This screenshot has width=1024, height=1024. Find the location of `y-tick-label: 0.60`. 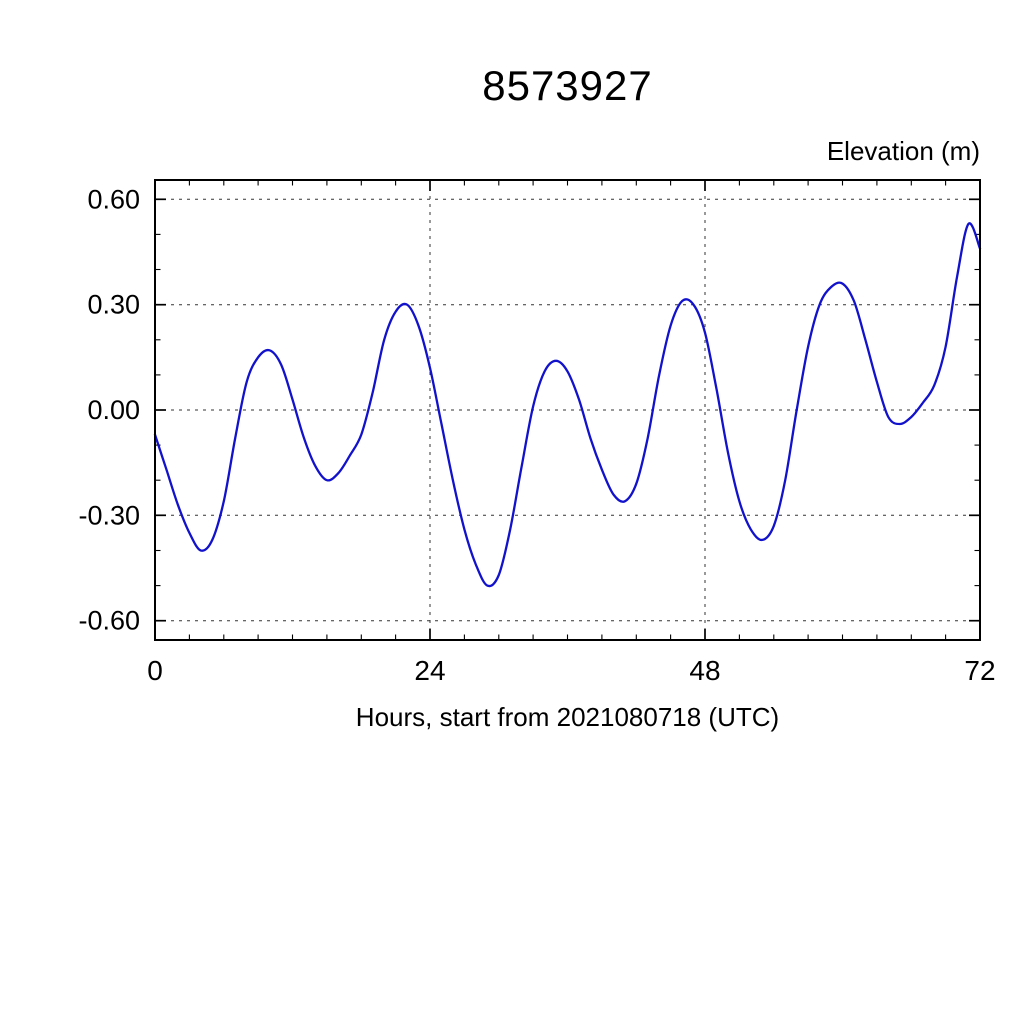

y-tick-label: 0.60 is located at coordinates (113, 199).